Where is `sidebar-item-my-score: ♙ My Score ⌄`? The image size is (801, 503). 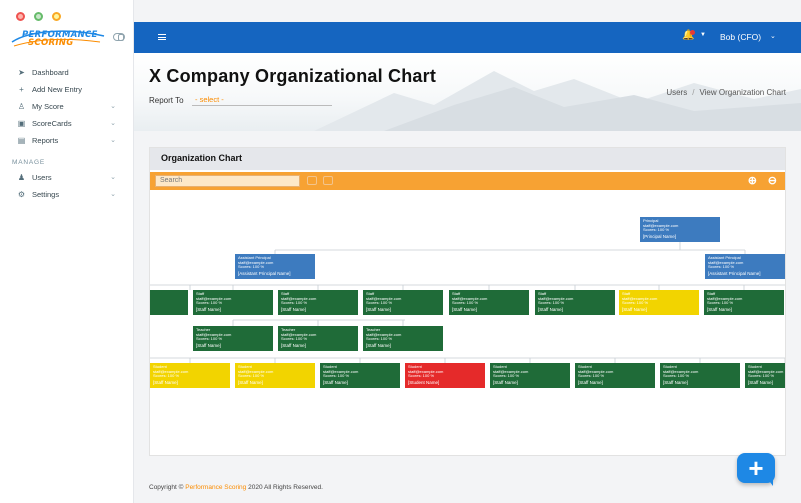
sidebar-item-my-score: ♙ My Score ⌄ is located at coordinates (67, 106).